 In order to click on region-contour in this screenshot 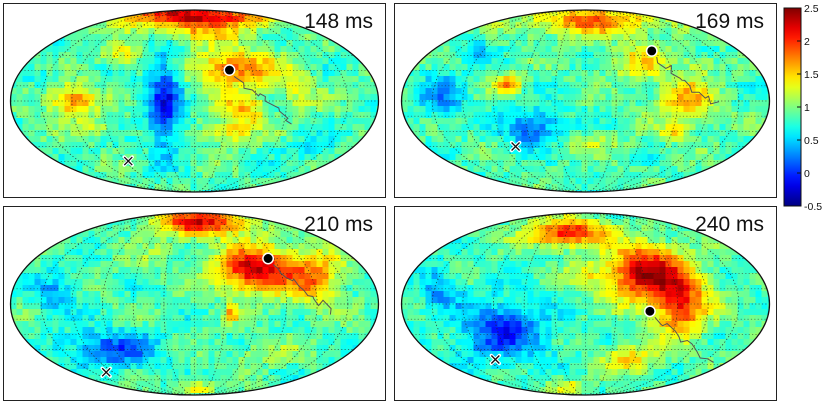, I will do `click(263, 100)`.